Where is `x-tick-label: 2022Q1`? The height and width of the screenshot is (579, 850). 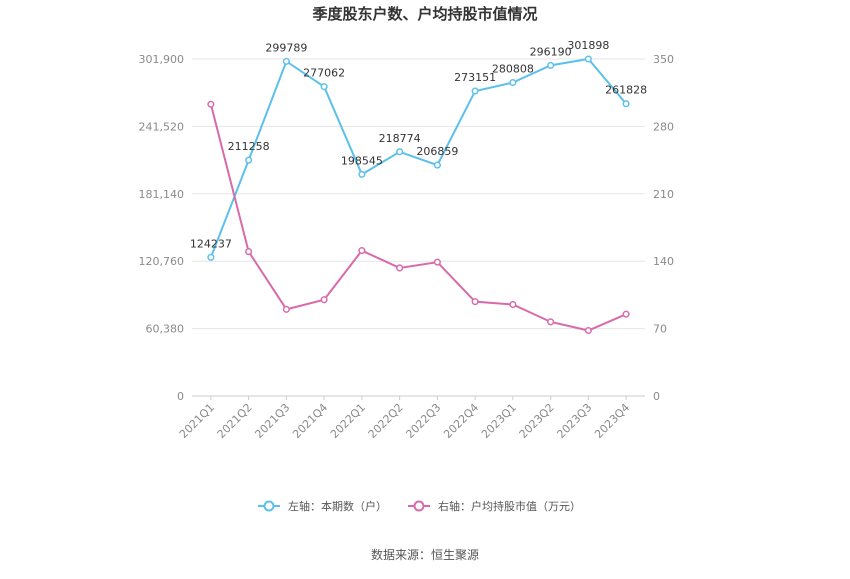
x-tick-label: 2022Q1 is located at coordinates (348, 421).